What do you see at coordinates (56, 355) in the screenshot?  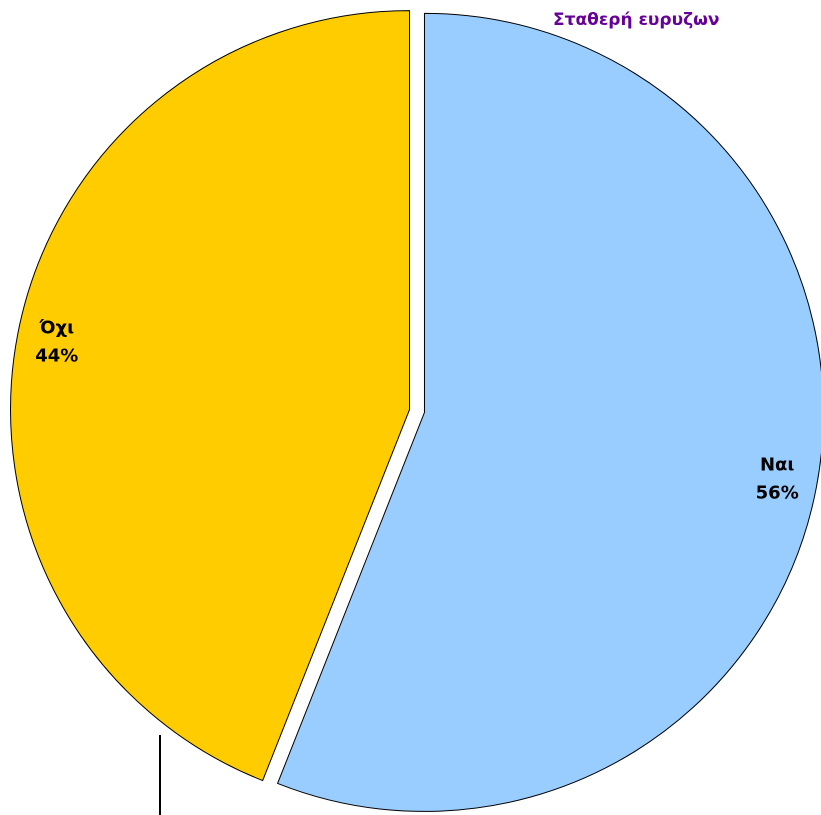 I see `slice-value: 44%` at bounding box center [56, 355].